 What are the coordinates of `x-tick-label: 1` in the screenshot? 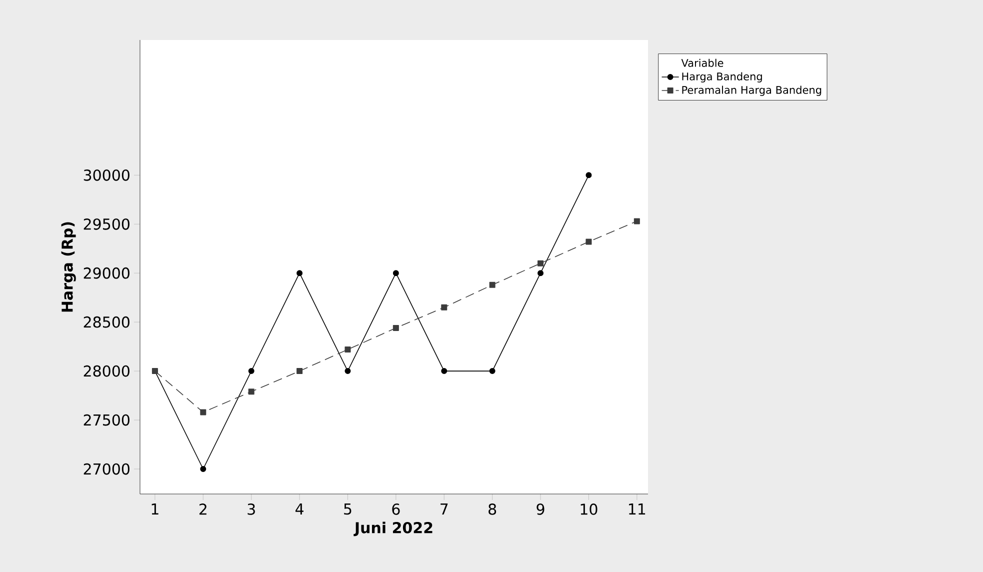 It's located at (155, 509).